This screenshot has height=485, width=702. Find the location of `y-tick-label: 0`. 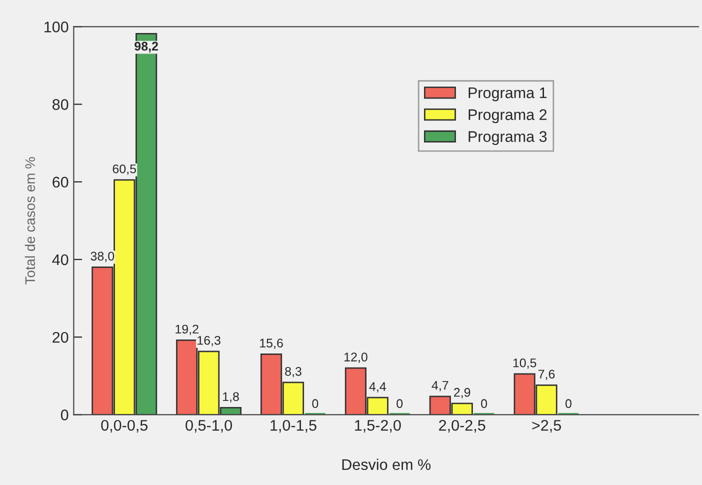

y-tick-label: 0 is located at coordinates (64, 415).